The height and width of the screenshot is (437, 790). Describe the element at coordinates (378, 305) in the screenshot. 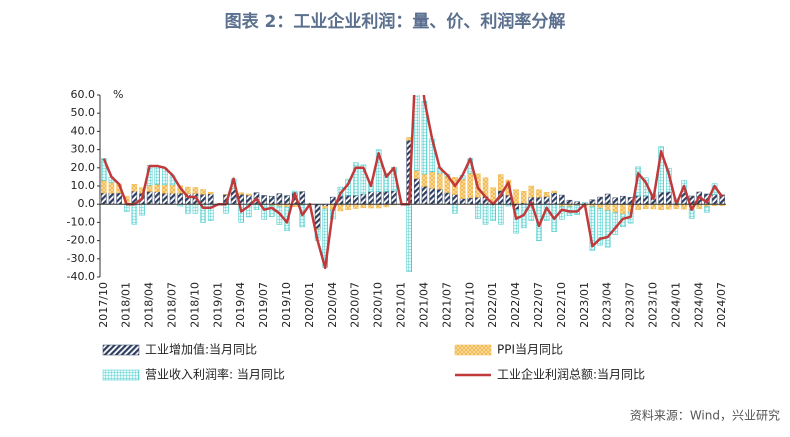

I see `x-tick-label: 2020/10` at that location.